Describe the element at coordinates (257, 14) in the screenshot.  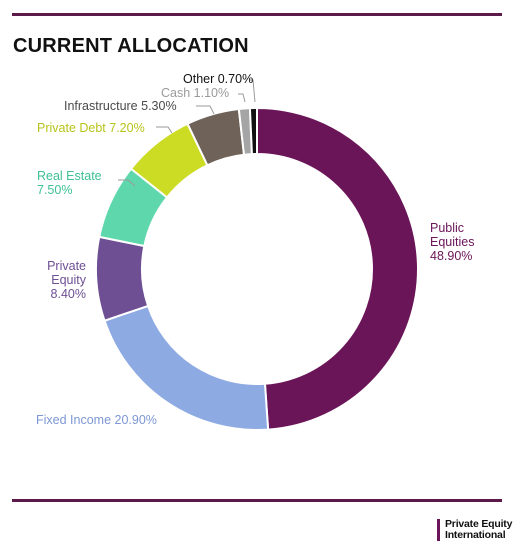
I see `top-rule` at that location.